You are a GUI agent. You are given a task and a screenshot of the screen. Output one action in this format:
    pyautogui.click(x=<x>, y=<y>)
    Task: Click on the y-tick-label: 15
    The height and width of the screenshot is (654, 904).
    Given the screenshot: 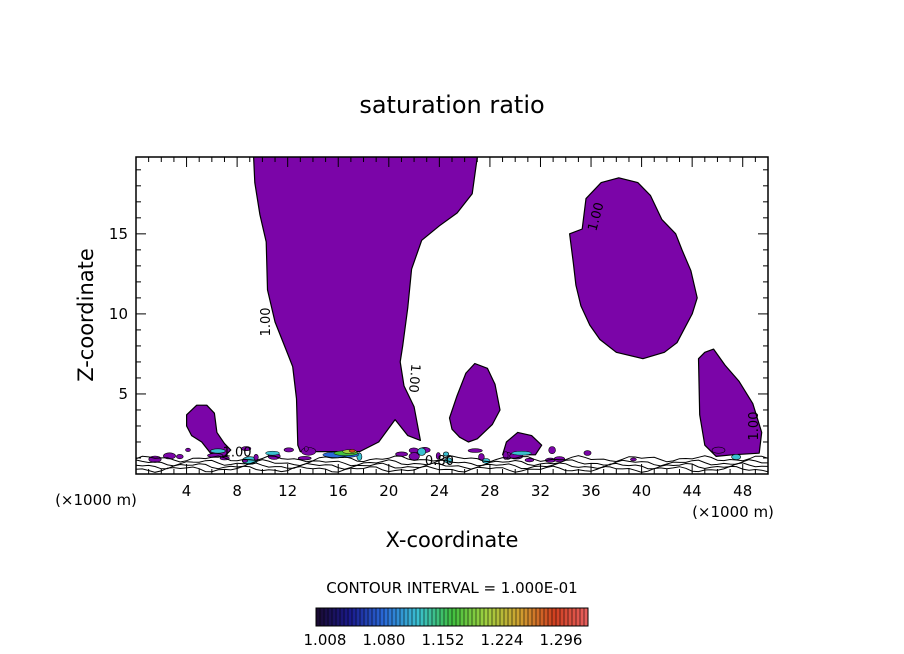 What is the action you would take?
    pyautogui.click(x=118, y=234)
    